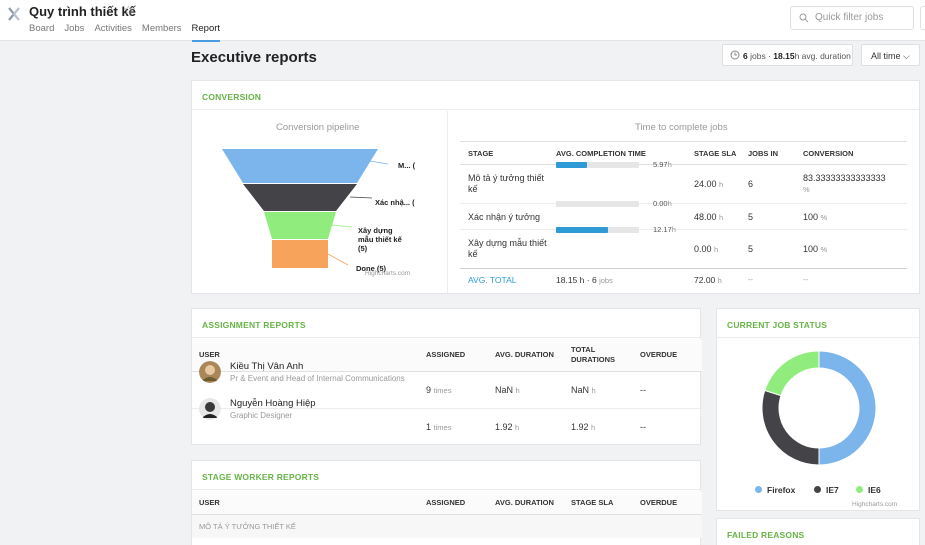 The height and width of the screenshot is (545, 925). Describe the element at coordinates (254, 57) in the screenshot. I see `page-title: Executive reports` at that location.